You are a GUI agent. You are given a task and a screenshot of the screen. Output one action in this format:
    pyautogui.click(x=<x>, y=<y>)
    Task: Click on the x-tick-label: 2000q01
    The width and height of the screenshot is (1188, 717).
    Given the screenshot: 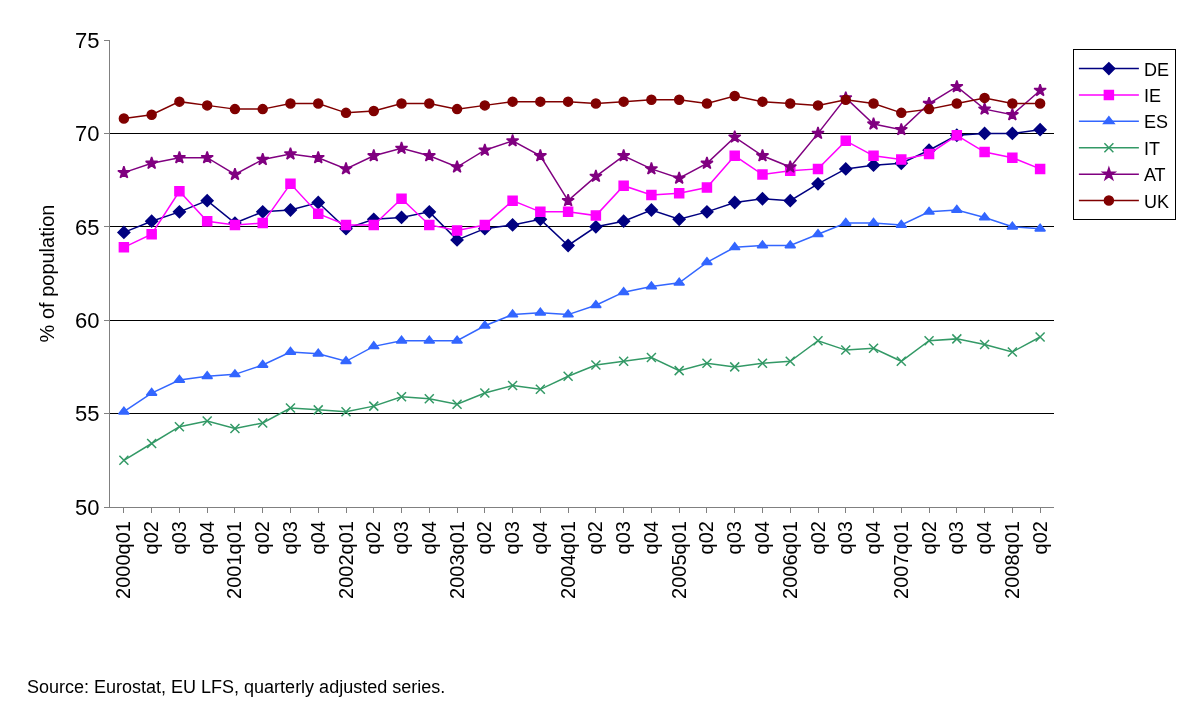 What is the action you would take?
    pyautogui.click(x=123, y=560)
    